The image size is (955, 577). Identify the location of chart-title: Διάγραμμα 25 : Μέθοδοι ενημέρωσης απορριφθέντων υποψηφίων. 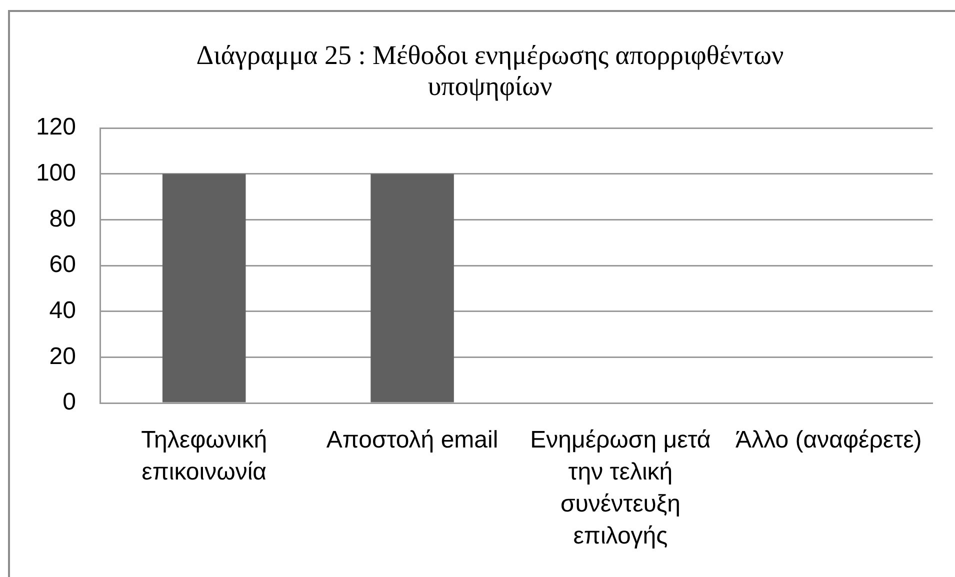
(490, 71).